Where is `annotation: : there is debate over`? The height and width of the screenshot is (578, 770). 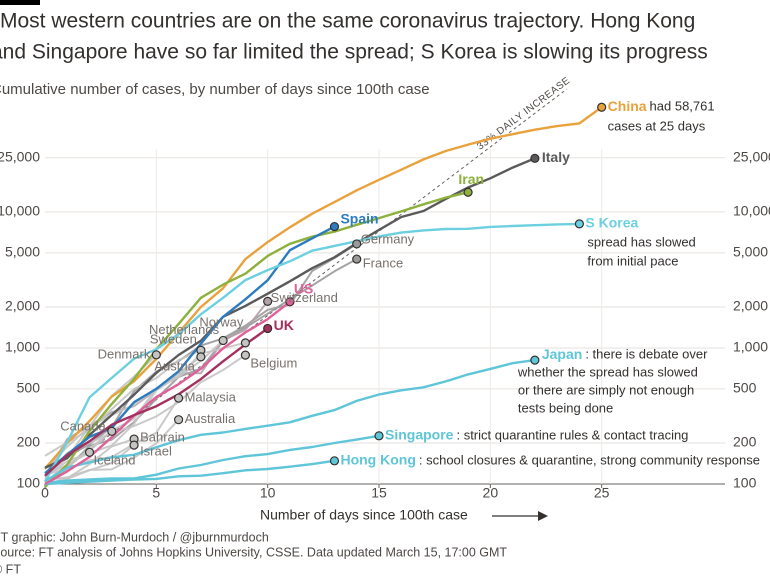 annotation: : there is debate over is located at coordinates (646, 354).